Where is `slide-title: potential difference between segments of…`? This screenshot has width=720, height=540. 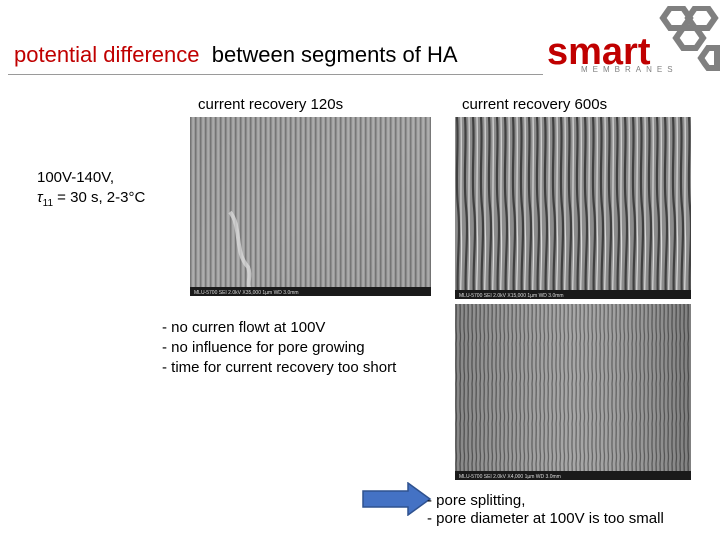
slide-title: potential difference between segments of… is located at coordinates (236, 55).